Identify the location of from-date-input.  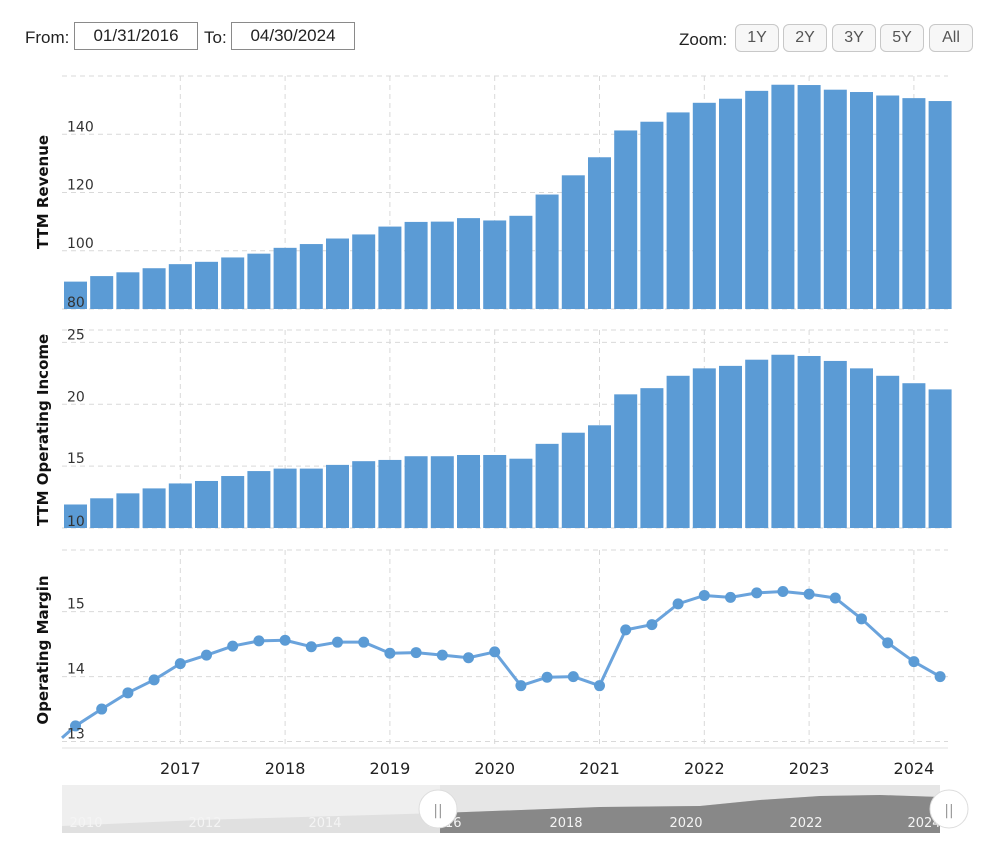
(136, 36).